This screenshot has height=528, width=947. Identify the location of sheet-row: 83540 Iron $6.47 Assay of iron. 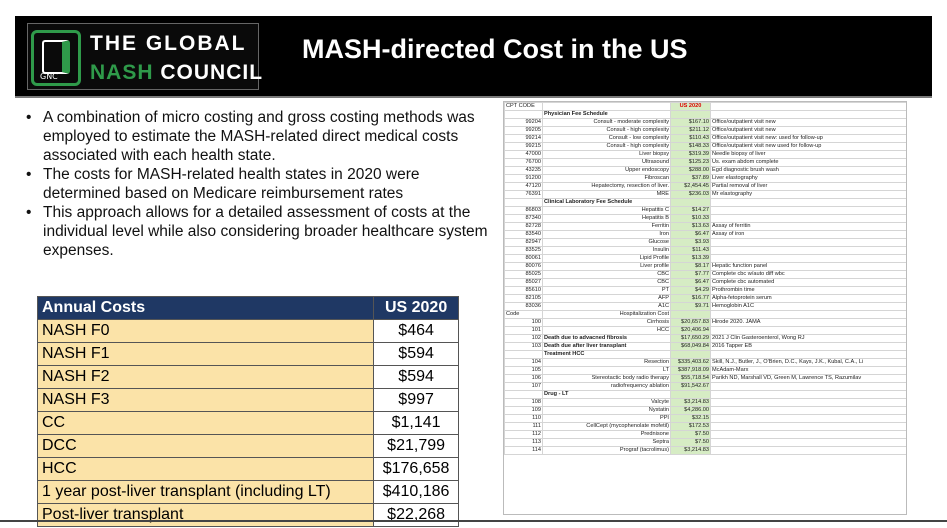
(705, 234).